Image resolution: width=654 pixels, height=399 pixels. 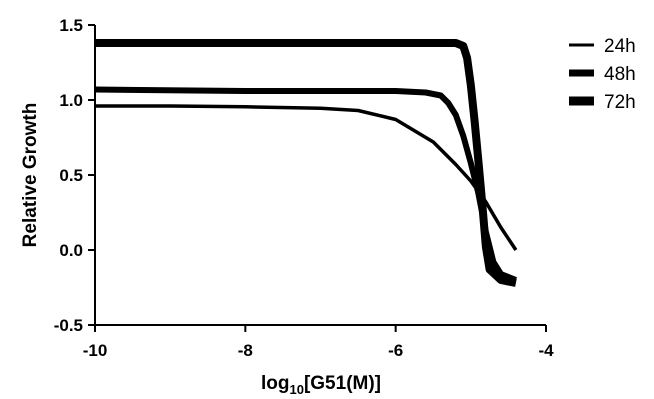 What do you see at coordinates (318, 342) in the screenshot?
I see `x-axis-ticks: -10 -8 -6 -4` at bounding box center [318, 342].